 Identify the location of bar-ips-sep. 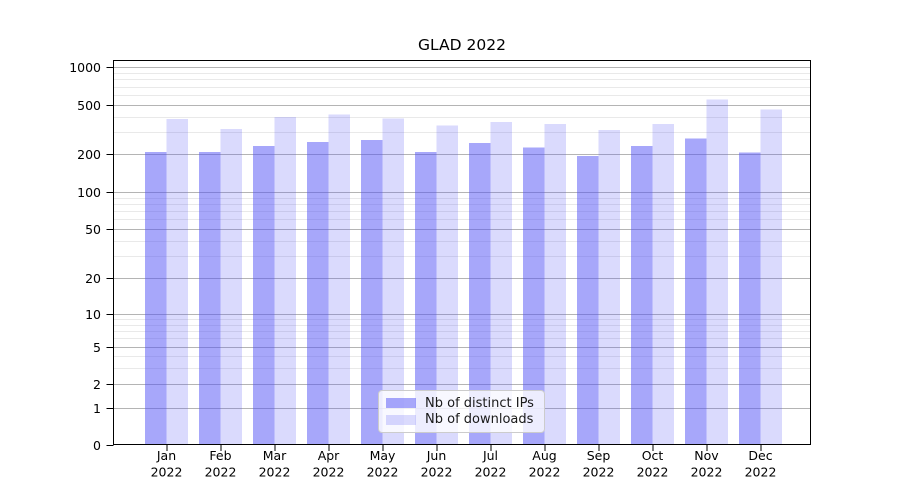
(587, 300).